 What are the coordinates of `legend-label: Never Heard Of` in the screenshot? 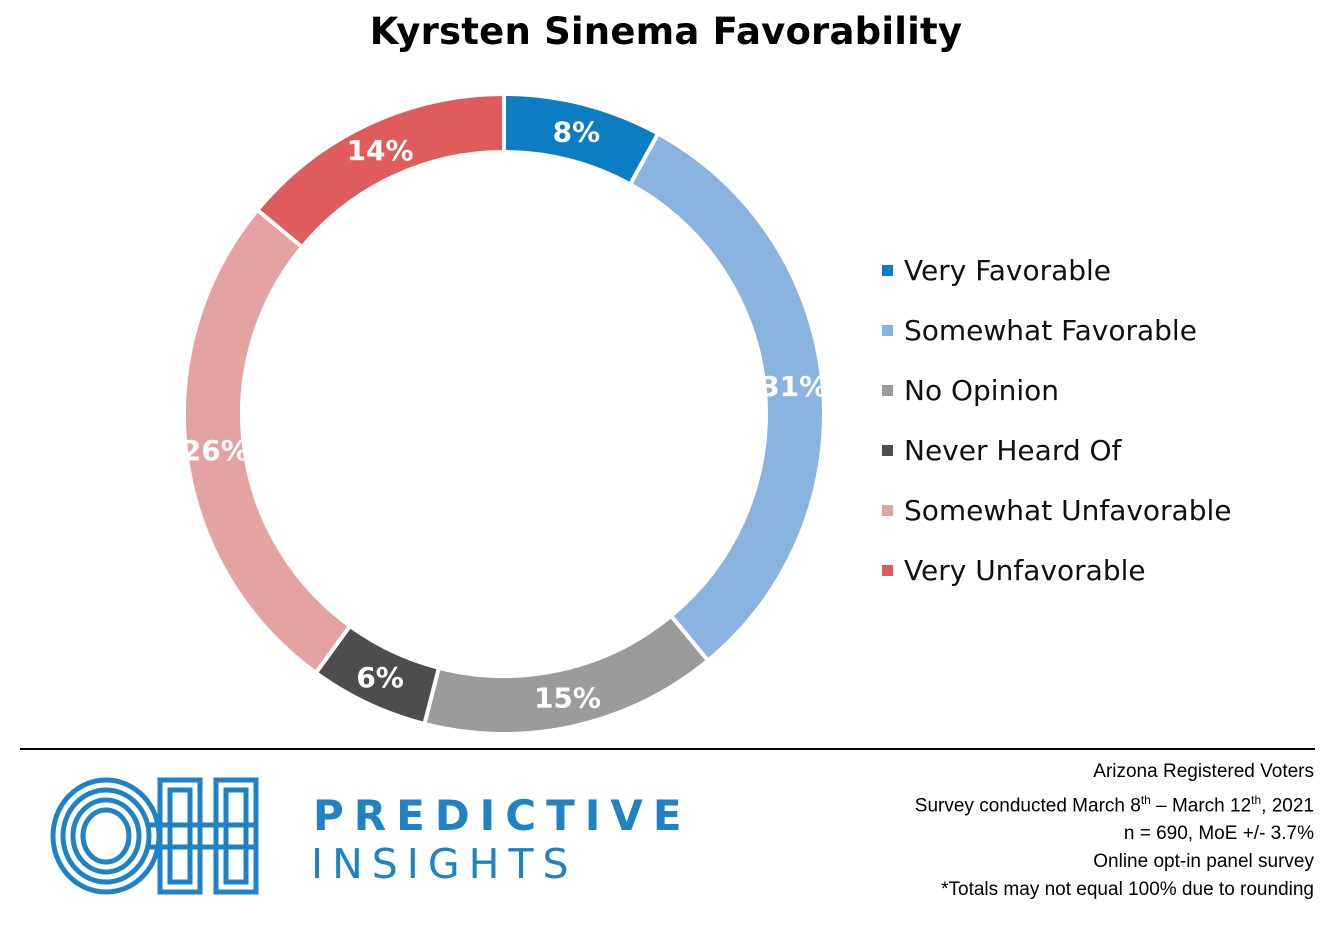 It's located at (1013, 450).